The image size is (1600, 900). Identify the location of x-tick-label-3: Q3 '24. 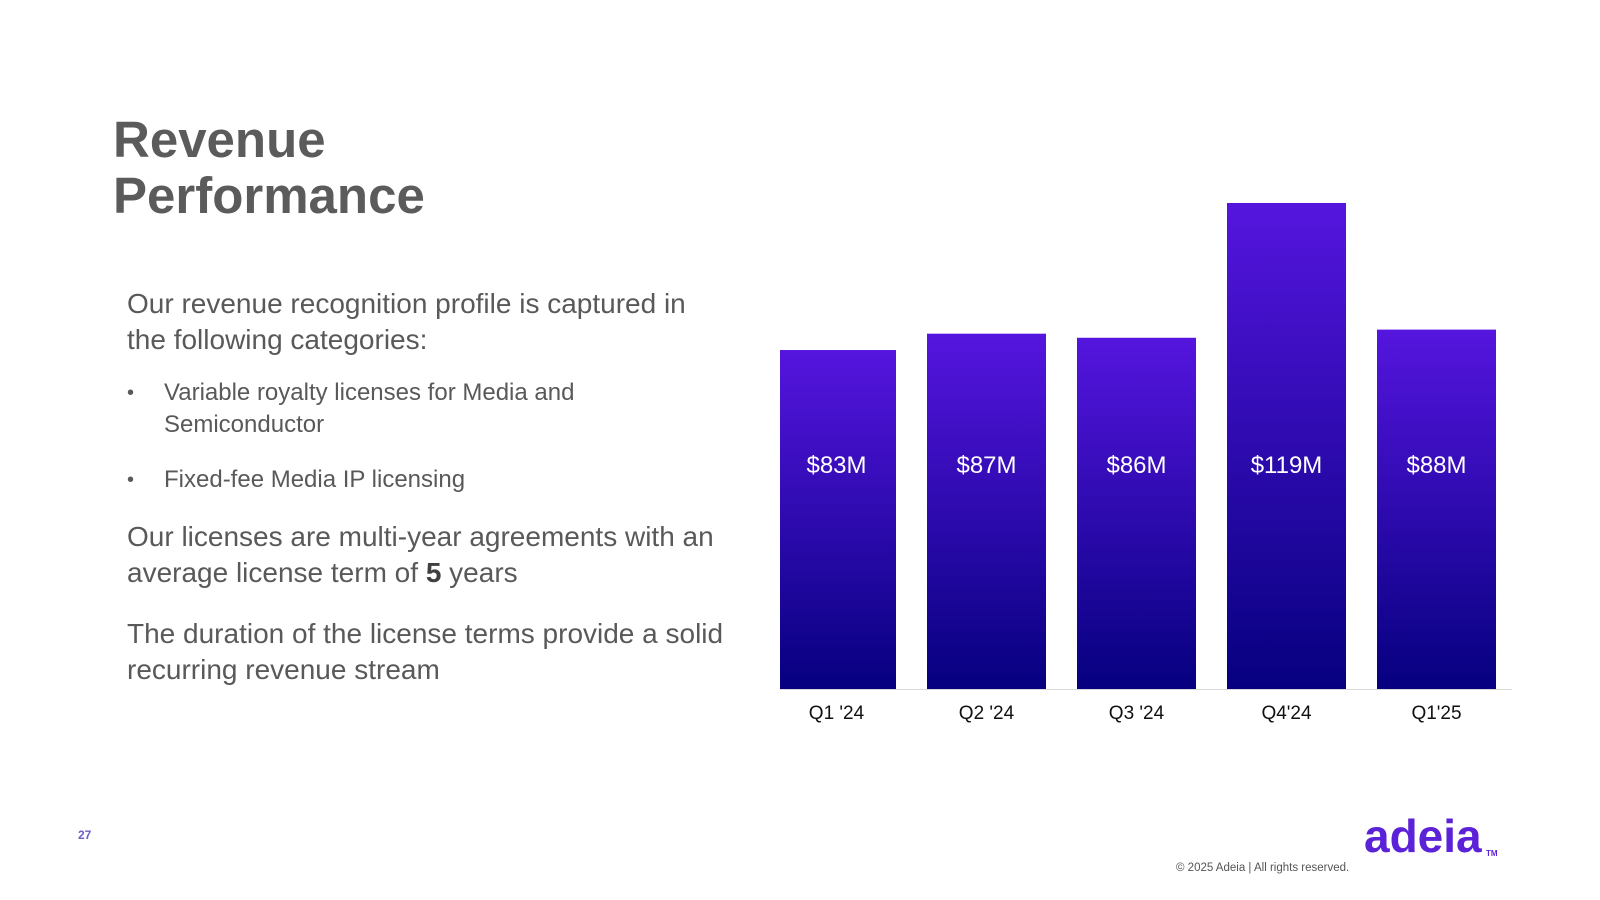
(1137, 713).